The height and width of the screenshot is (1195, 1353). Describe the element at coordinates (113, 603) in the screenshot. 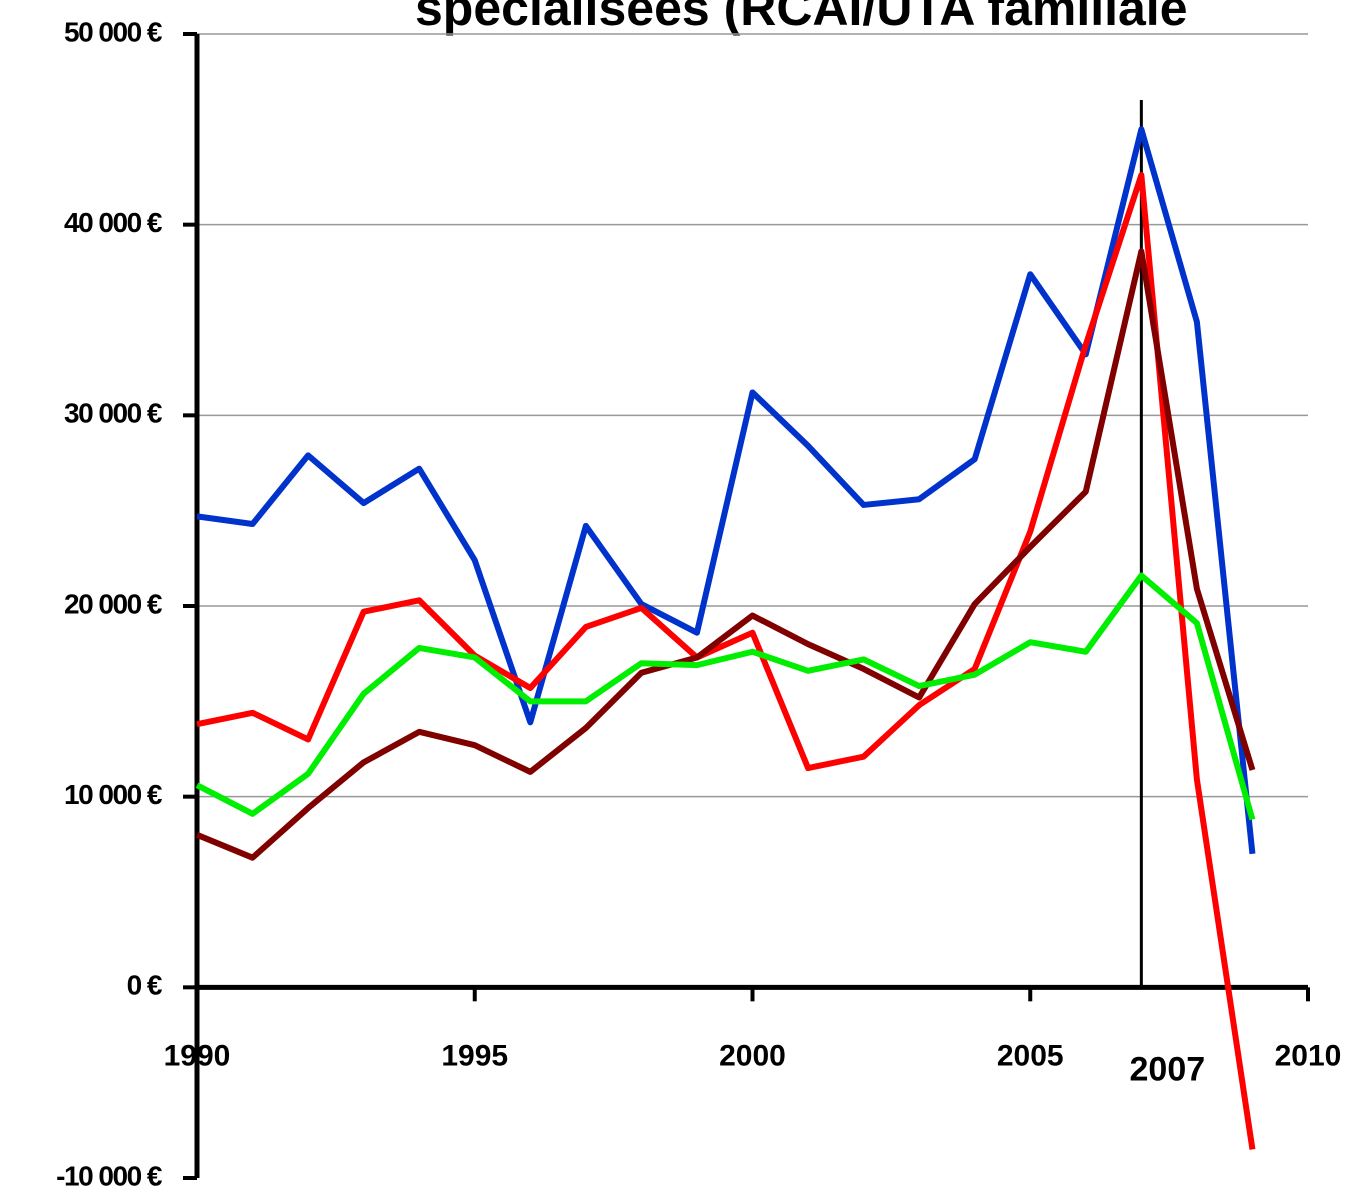

I see `y-tick-label: 20 000 €` at that location.